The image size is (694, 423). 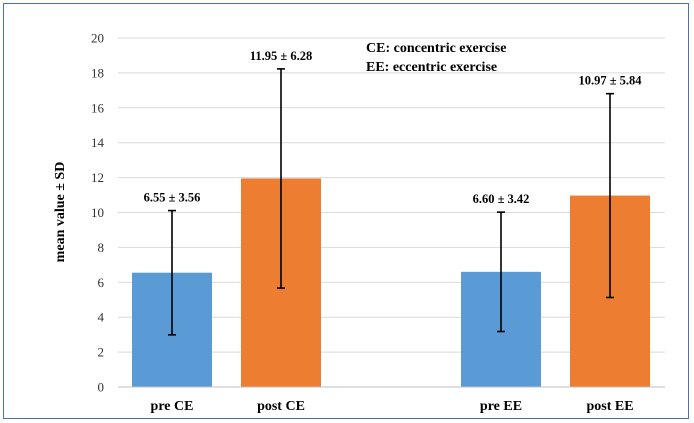 I want to click on y-tick-label: 4, so click(x=101, y=317).